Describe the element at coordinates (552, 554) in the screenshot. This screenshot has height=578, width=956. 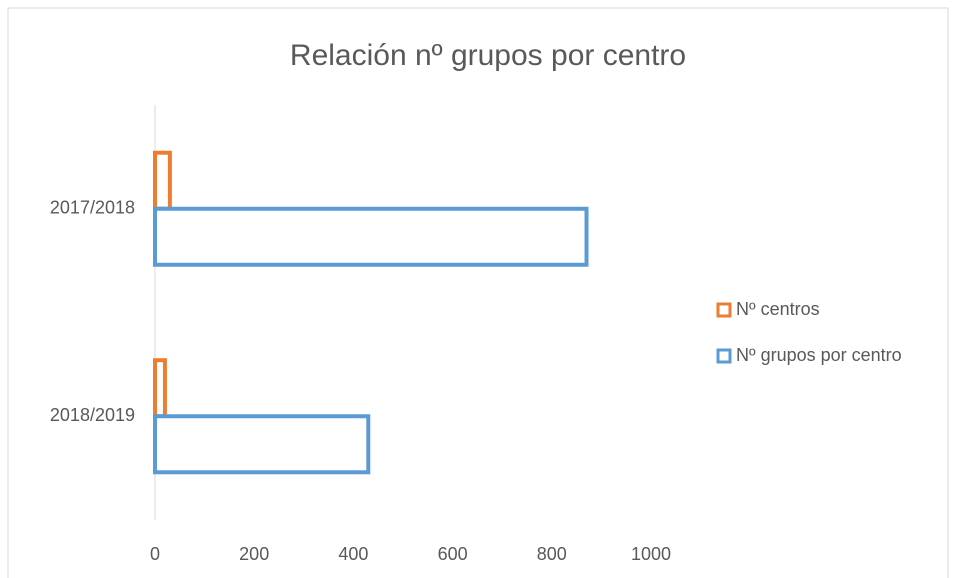
I see `x-tick-label: 800` at that location.